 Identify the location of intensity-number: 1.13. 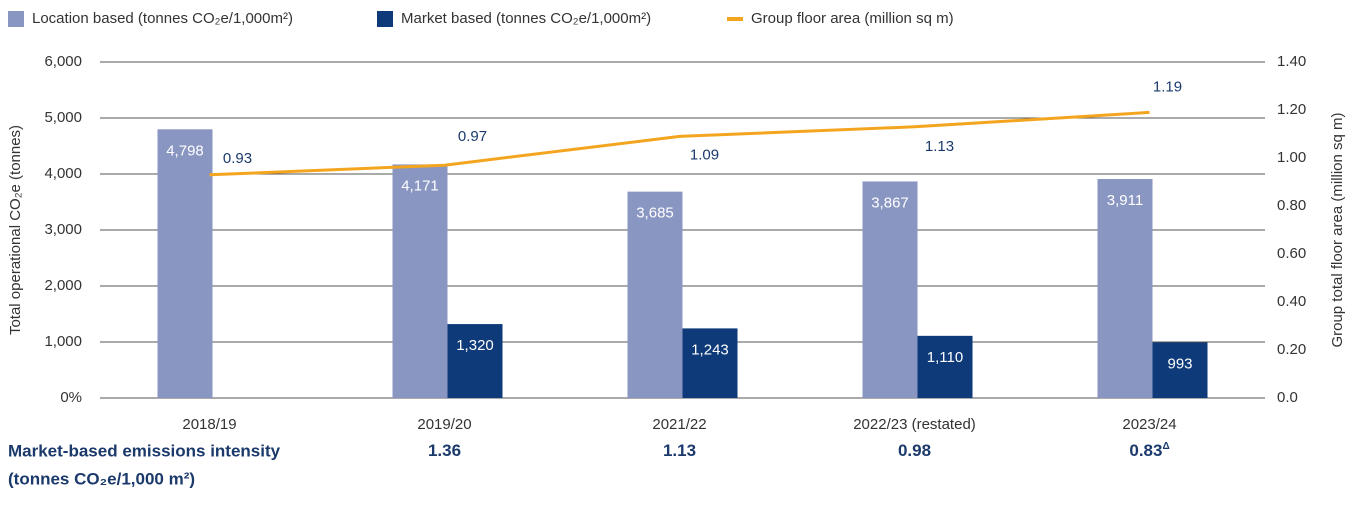
(679, 450).